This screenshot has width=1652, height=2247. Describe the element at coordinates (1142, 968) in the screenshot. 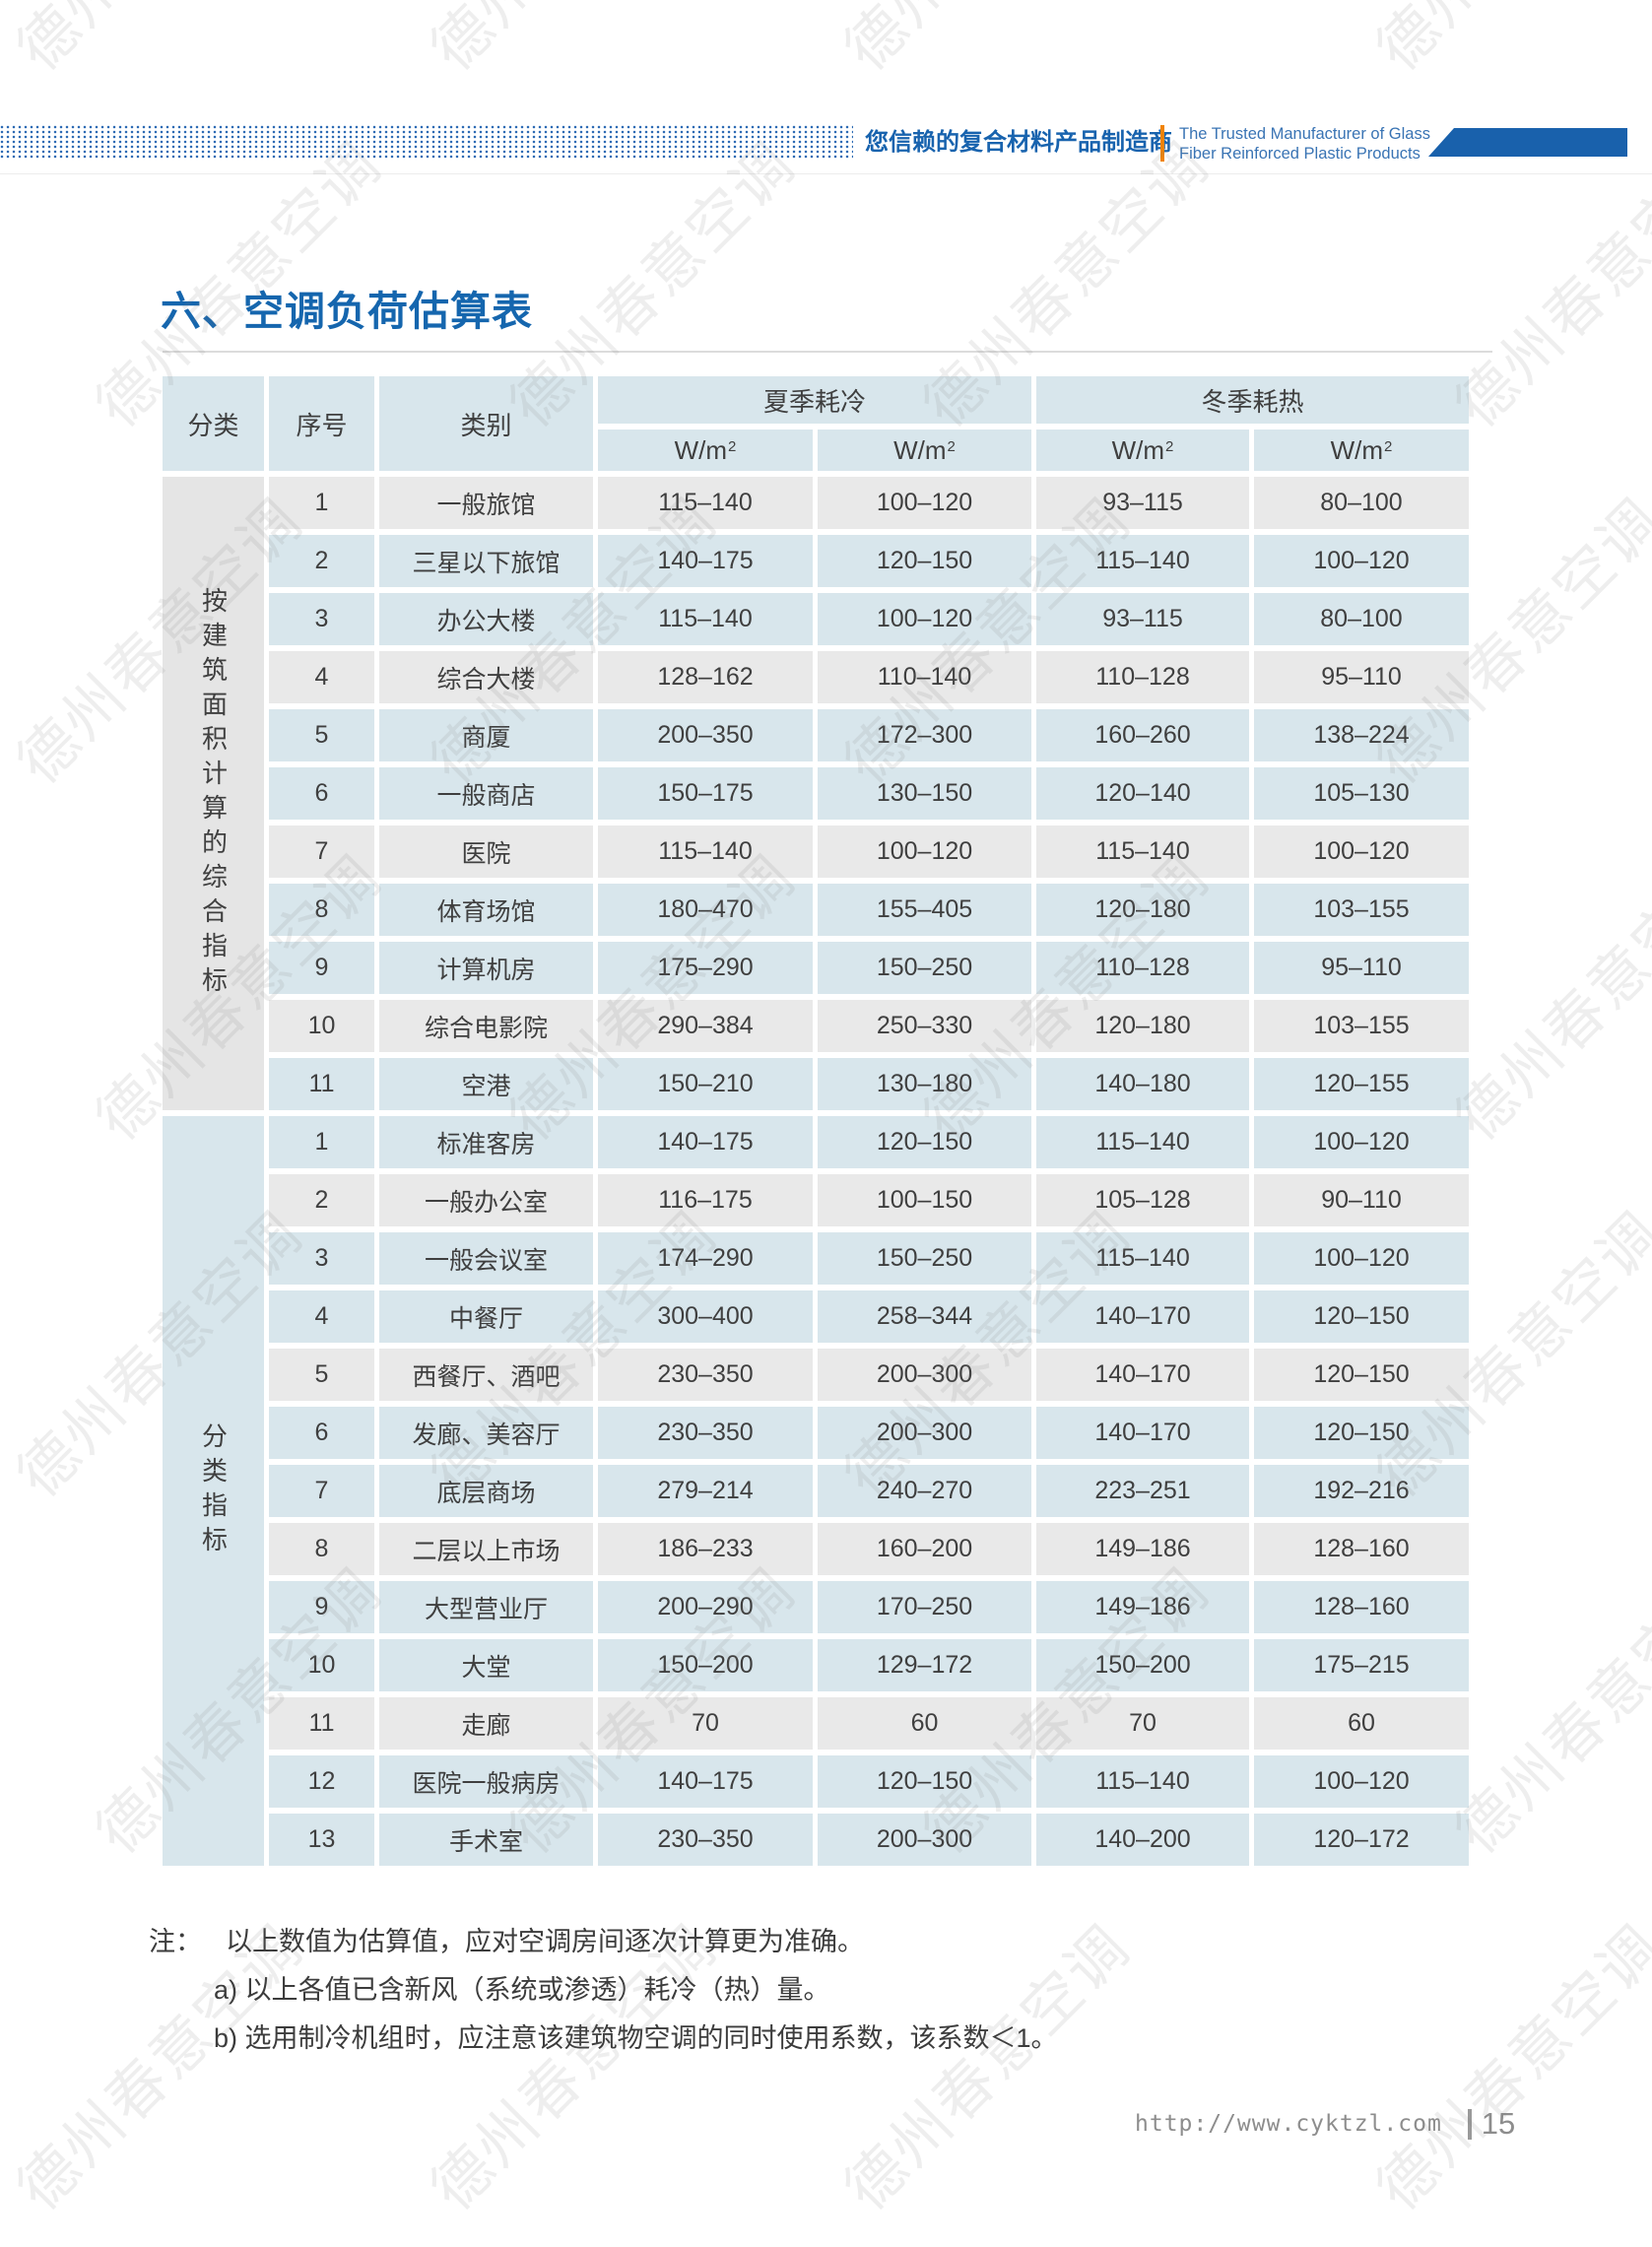

I see `row-value: 110–128` at that location.